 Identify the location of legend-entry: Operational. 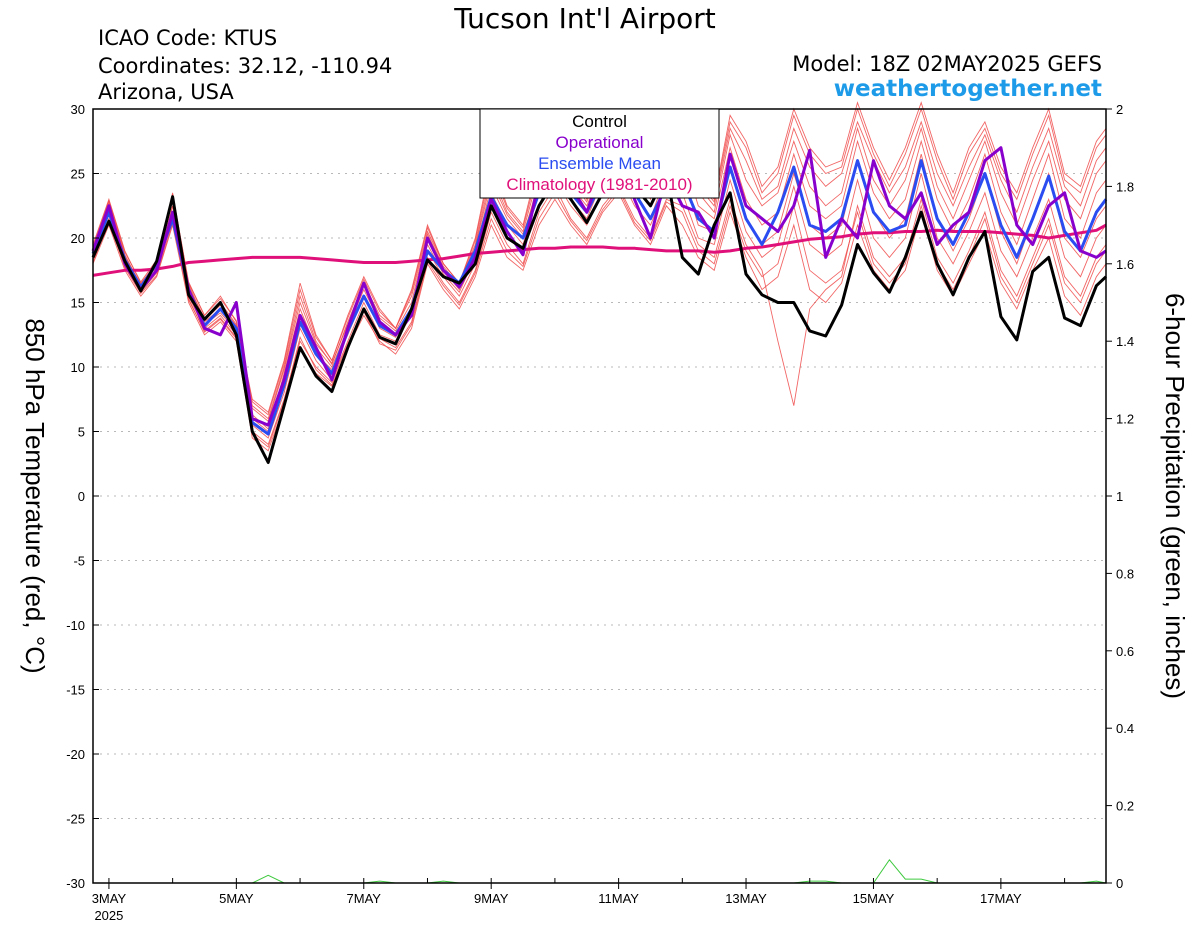
(600, 142).